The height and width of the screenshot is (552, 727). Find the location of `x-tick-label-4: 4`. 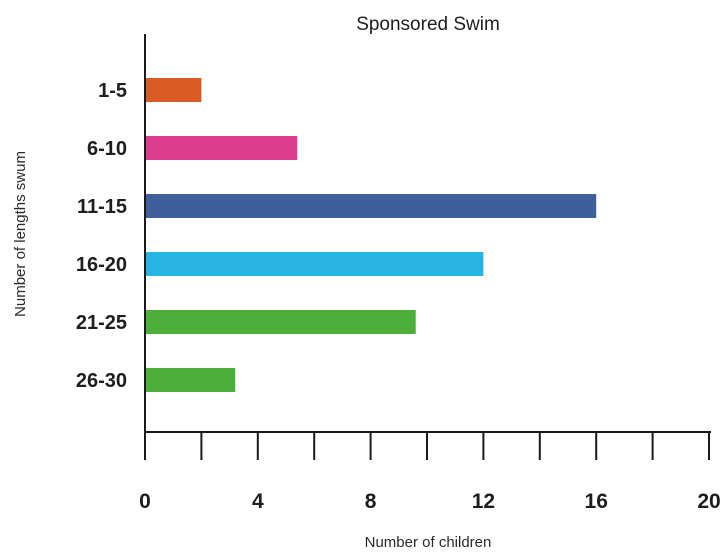

x-tick-label-4: 4 is located at coordinates (258, 501).